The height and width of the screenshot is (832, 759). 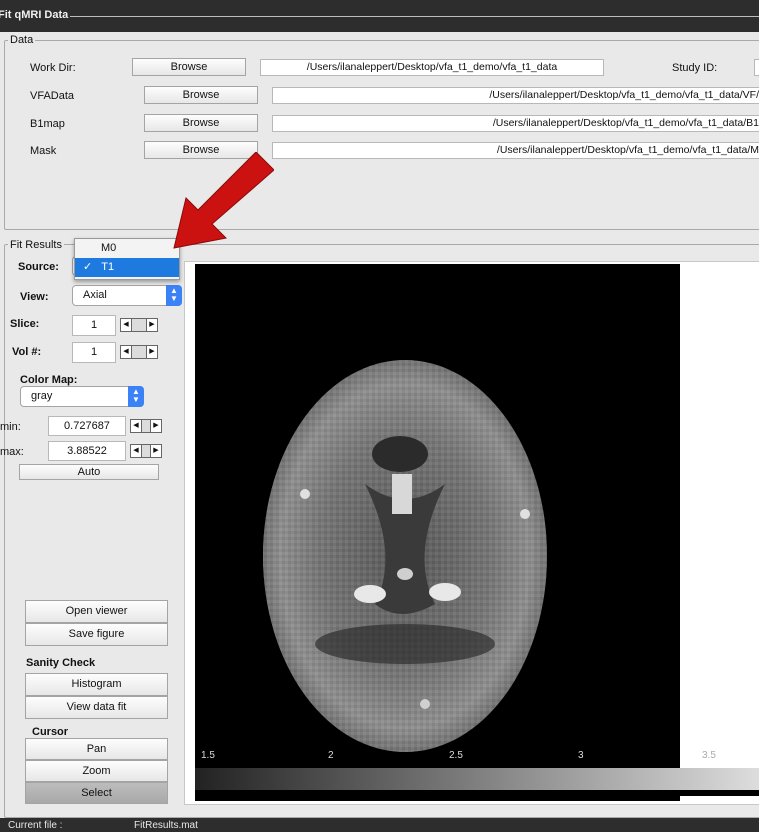 What do you see at coordinates (201, 150) in the screenshot?
I see `mask-browse-button: Browse` at bounding box center [201, 150].